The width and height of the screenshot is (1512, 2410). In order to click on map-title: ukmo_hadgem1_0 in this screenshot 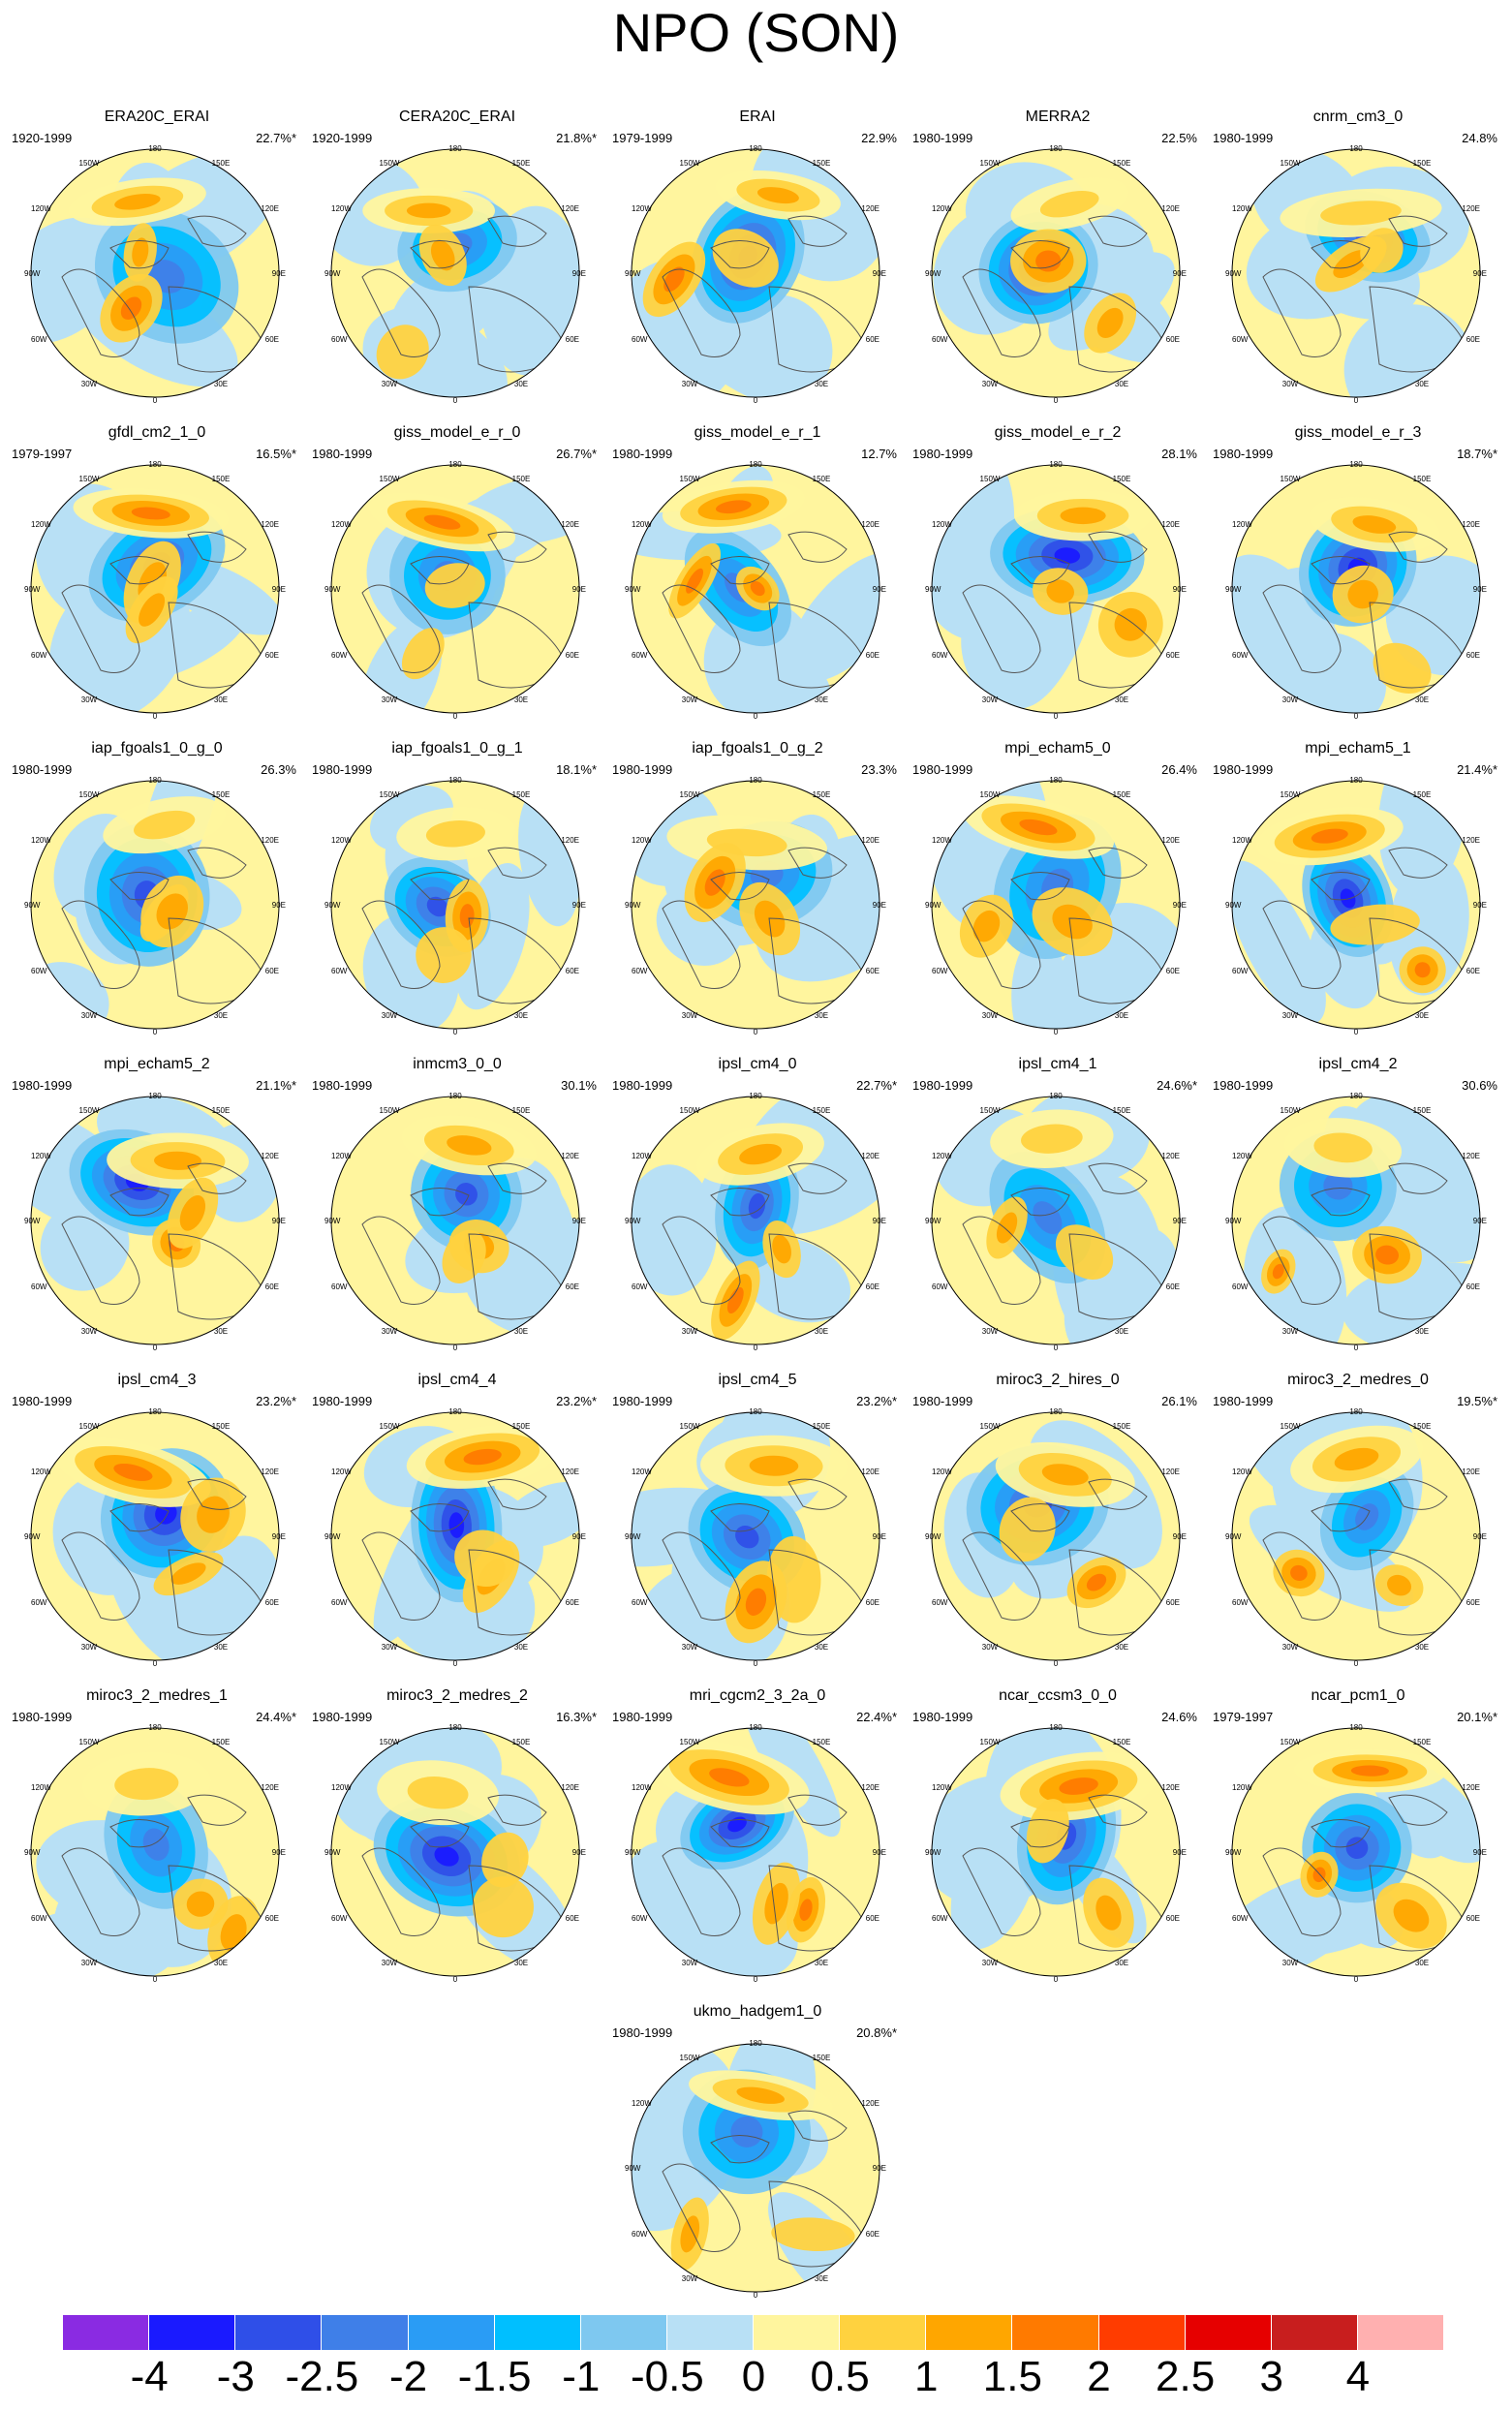, I will do `click(757, 2012)`.